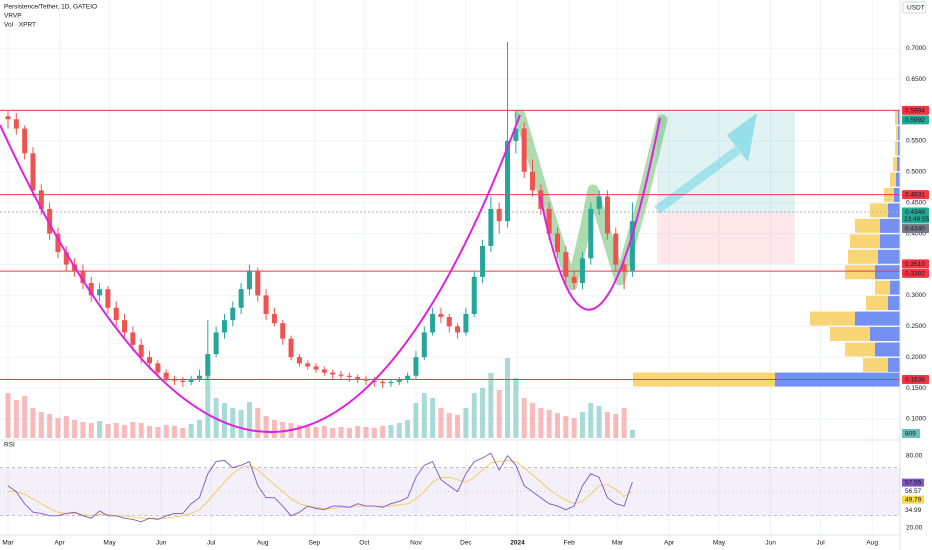  I want to click on currency: USDT, so click(916, 8).